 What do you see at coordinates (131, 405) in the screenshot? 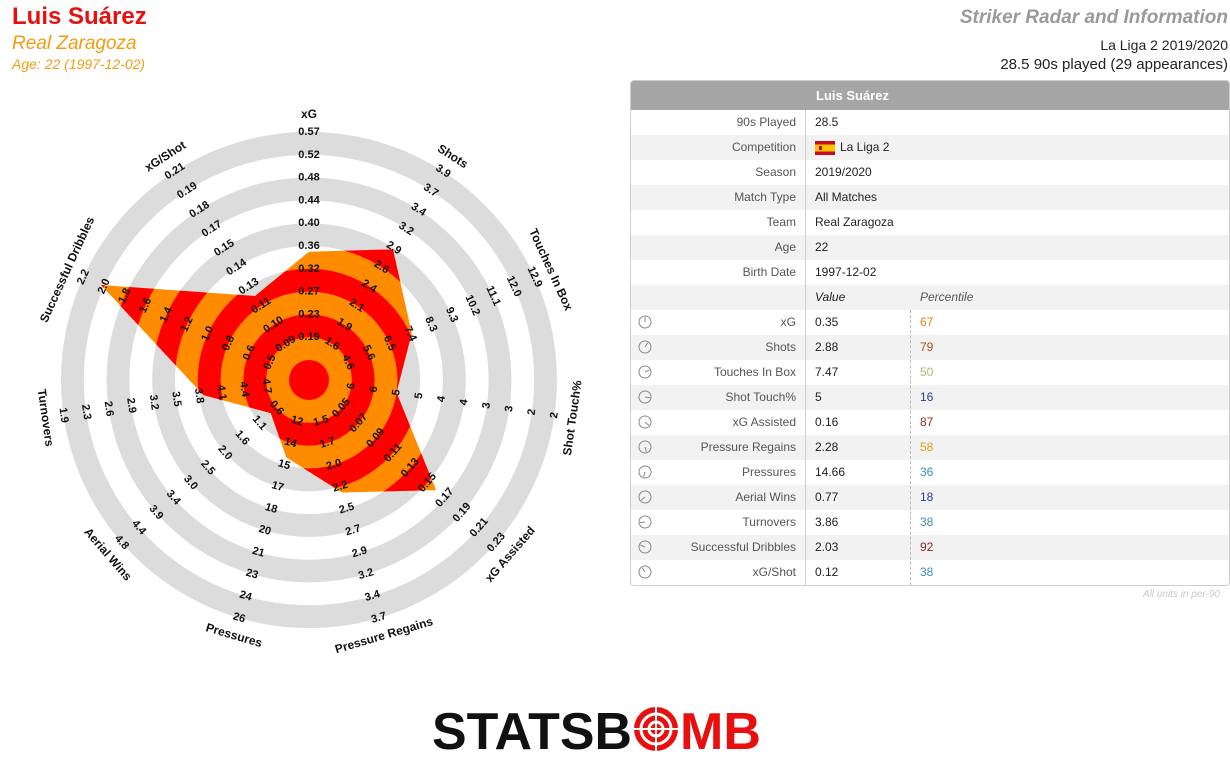
I see `radar-tick-label: 2.9` at bounding box center [131, 405].